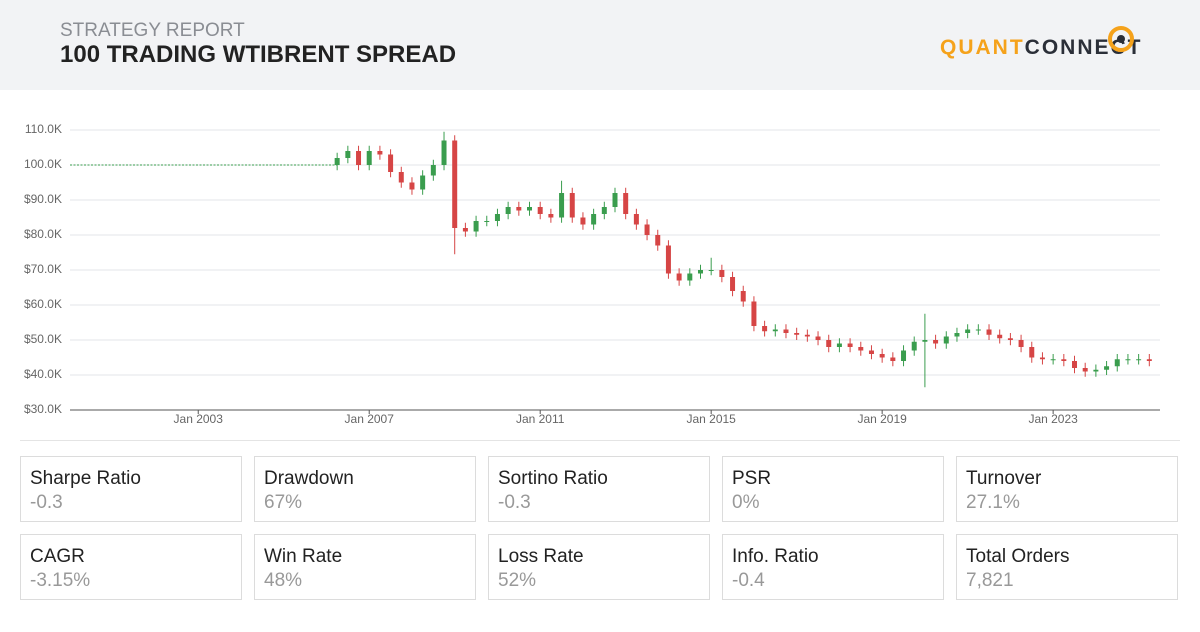  I want to click on y-tick-label: 110.0K, so click(43, 129).